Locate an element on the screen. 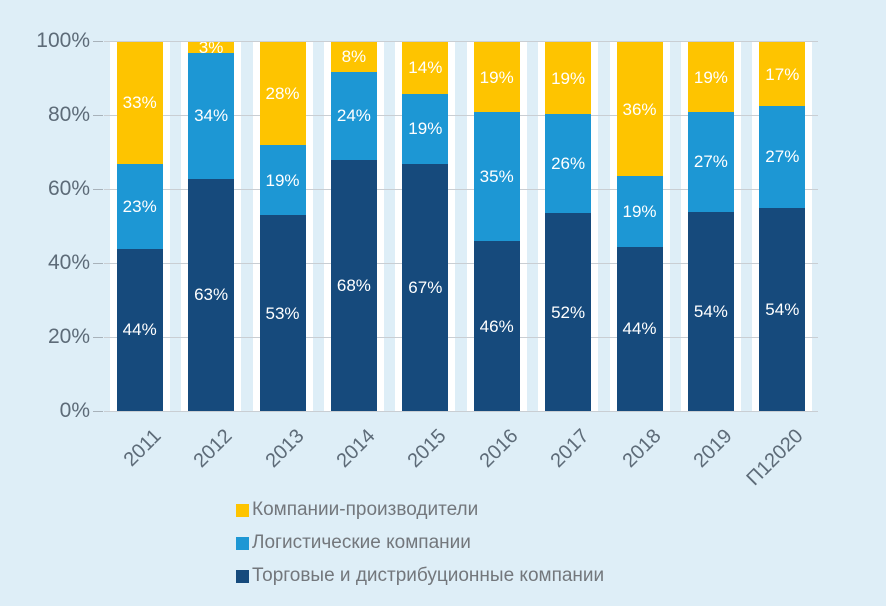  bar-segment: 8% is located at coordinates (353, 57).